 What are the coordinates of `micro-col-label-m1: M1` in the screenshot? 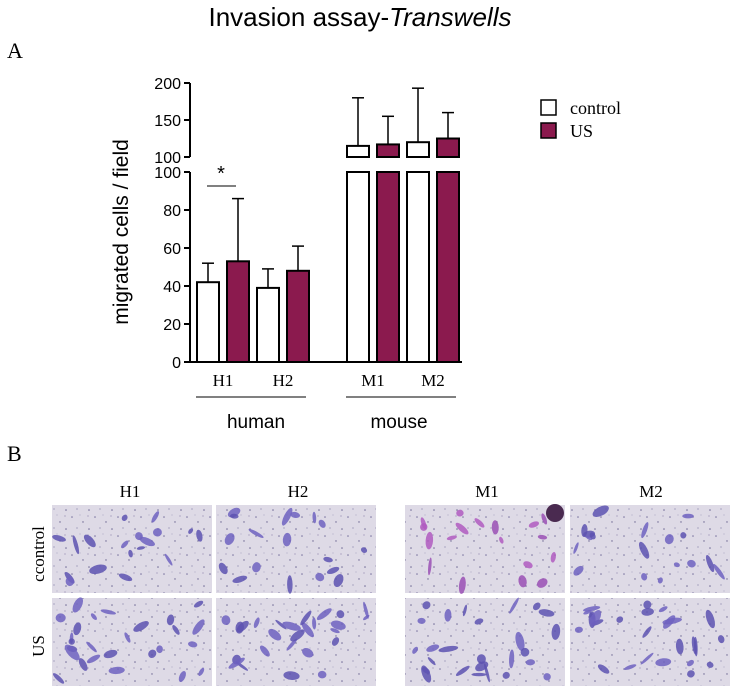 It's located at (487, 491).